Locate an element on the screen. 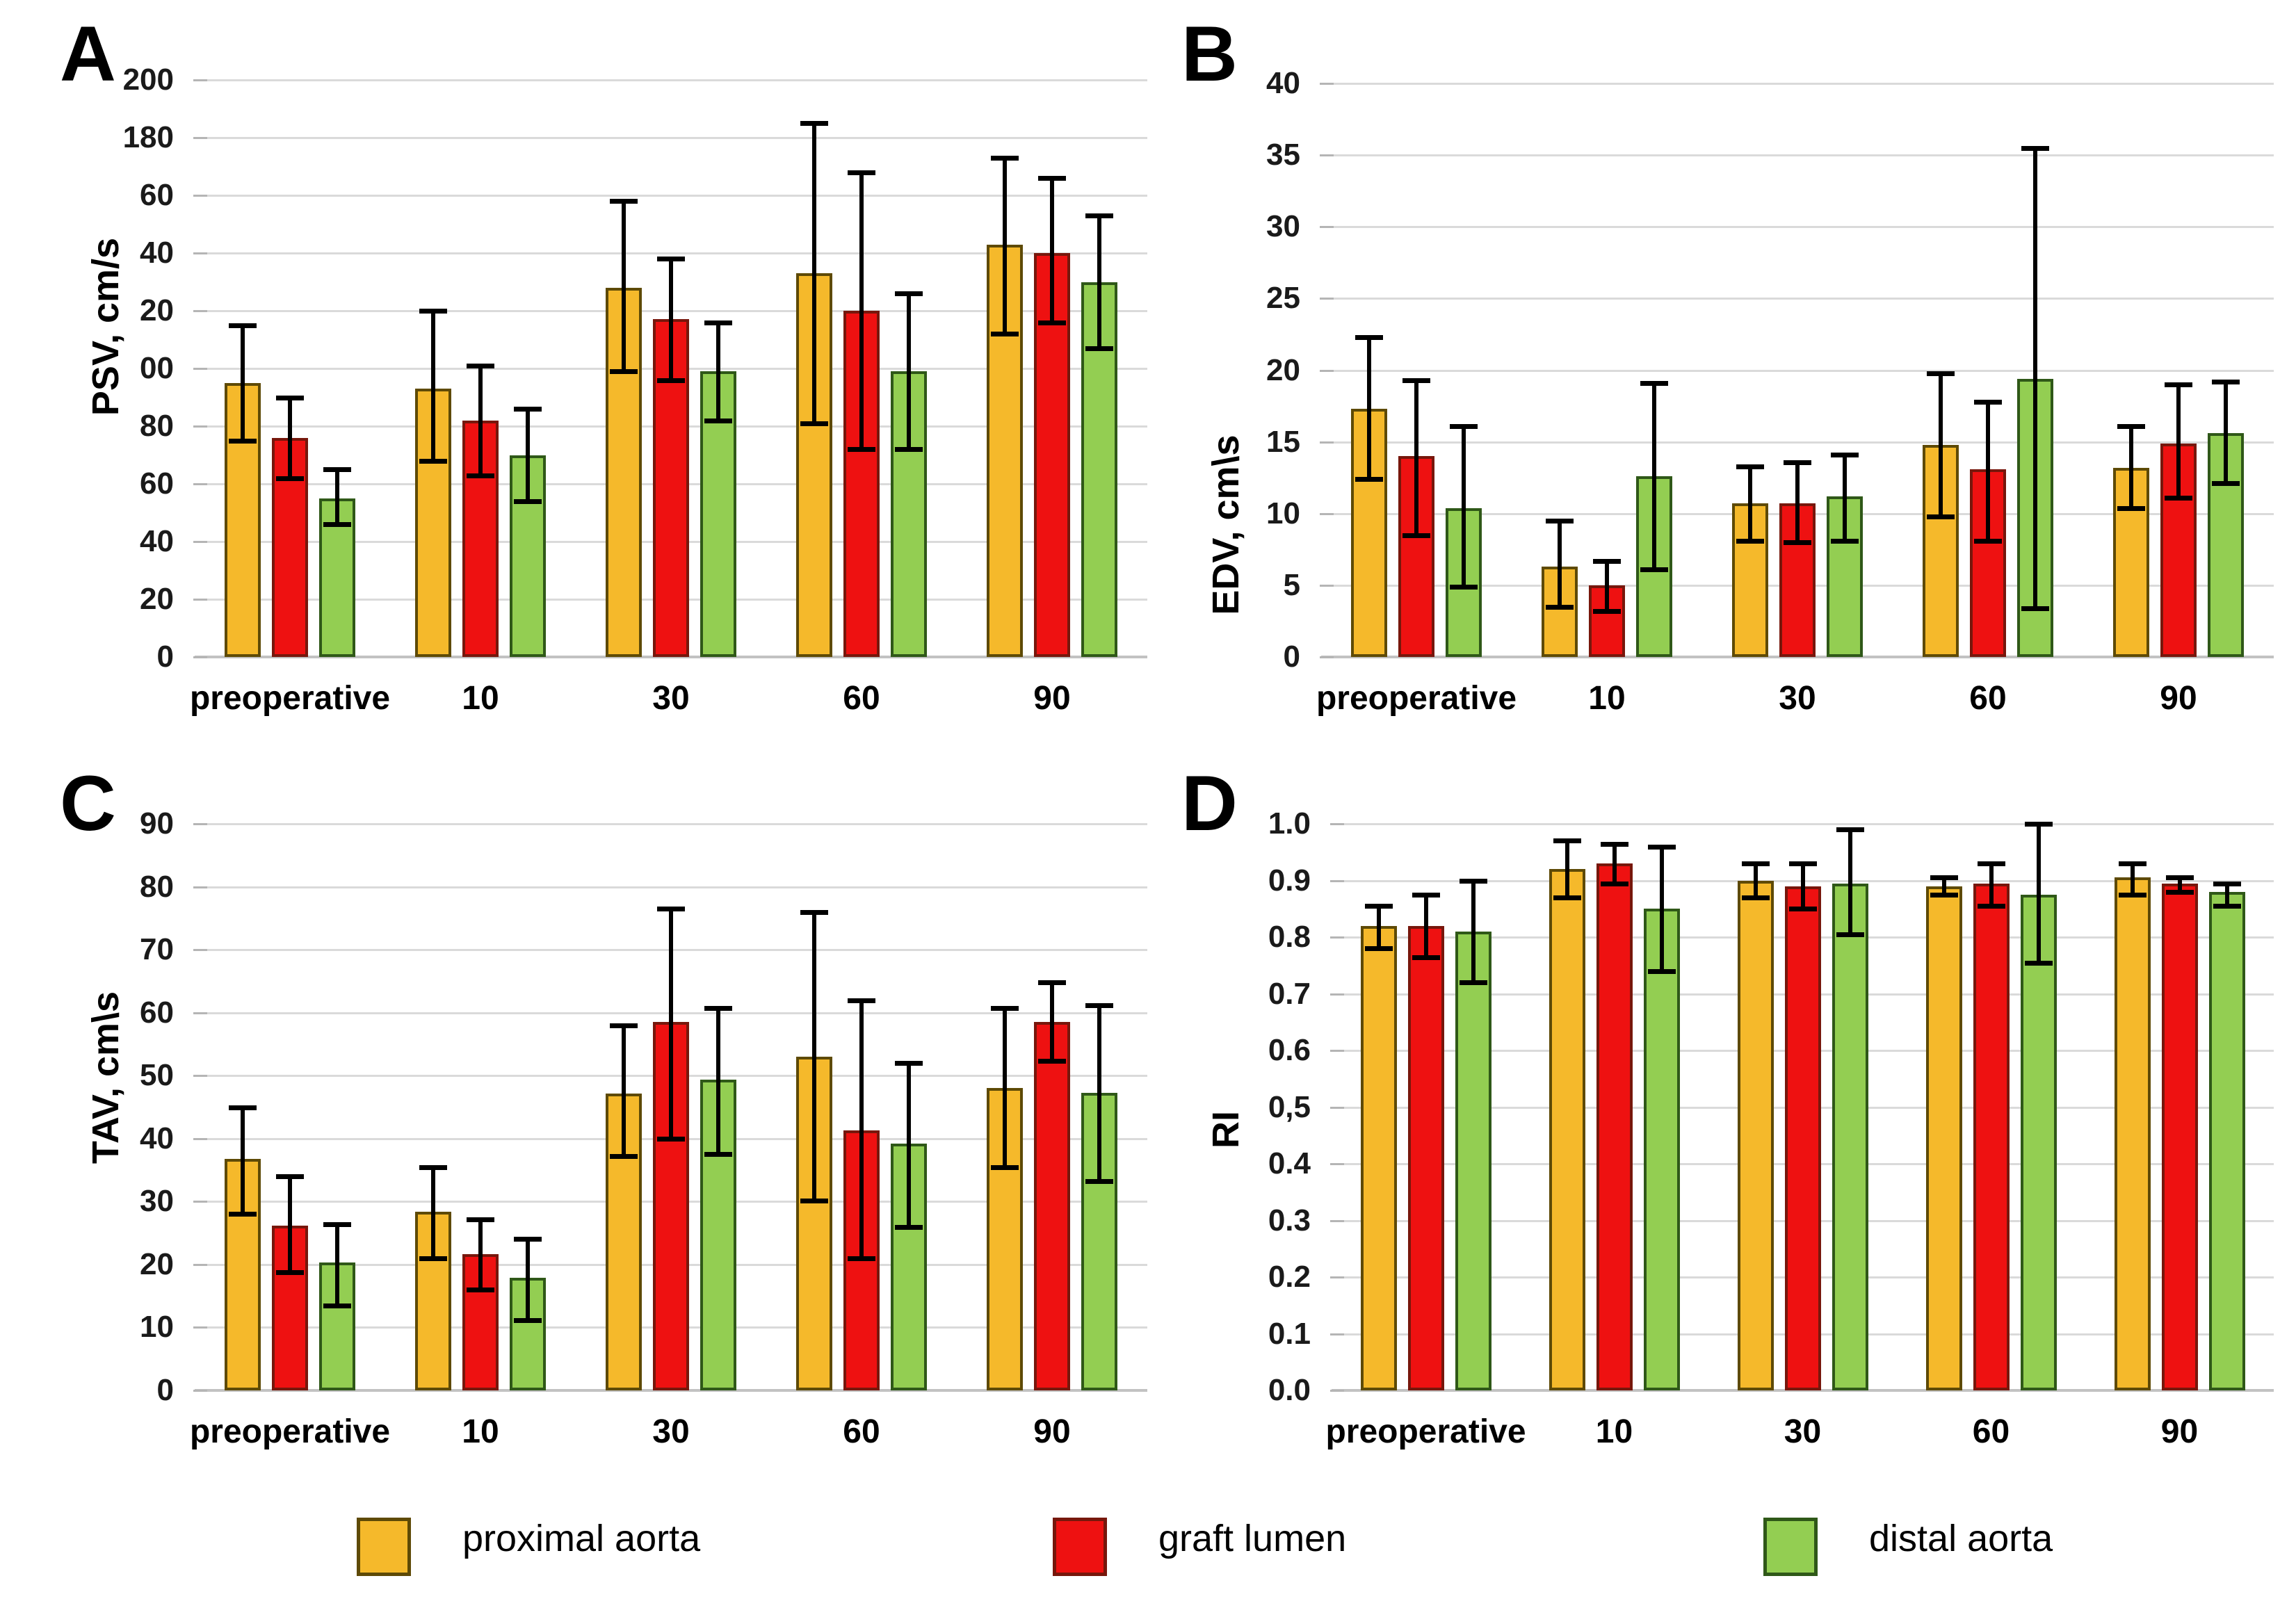  y-tick-label: 00 is located at coordinates (157, 368).